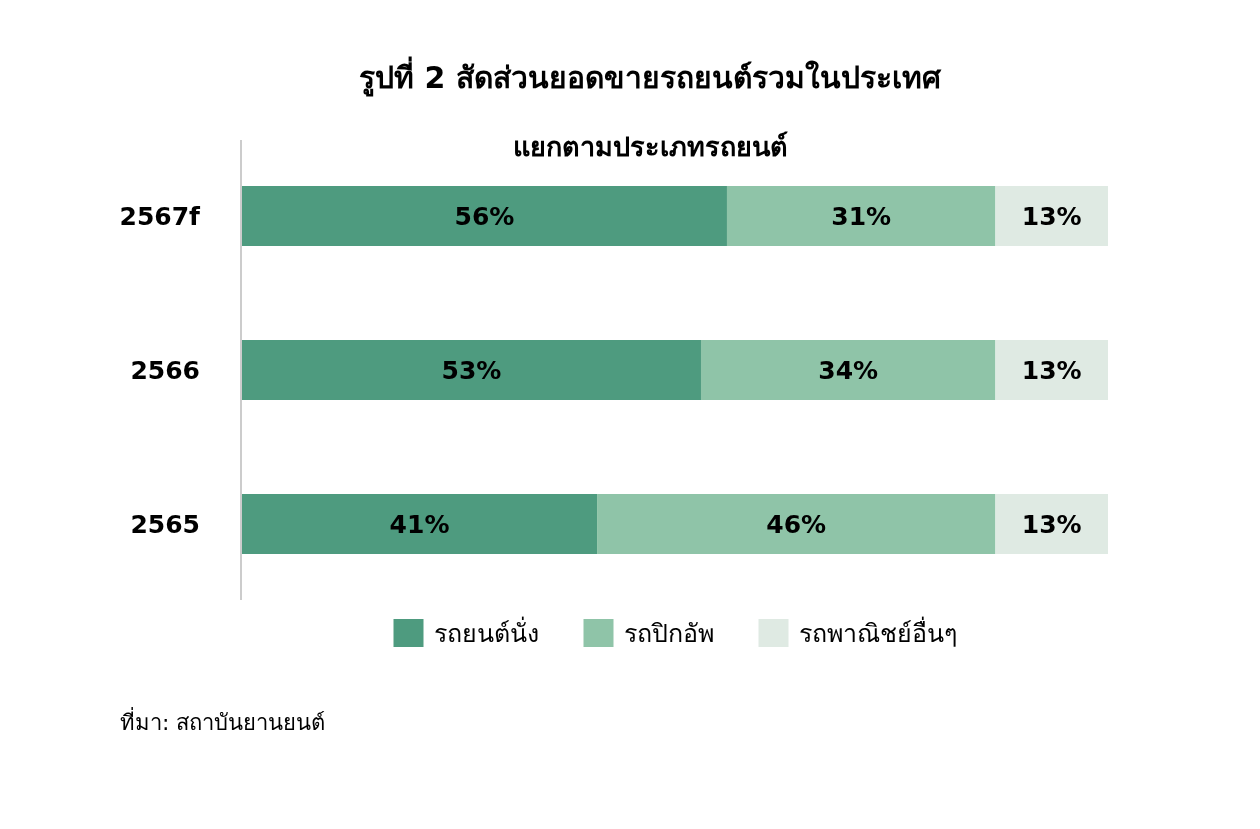 This screenshot has height=829, width=1260. What do you see at coordinates (160, 216) in the screenshot?
I see `y-tick-label: 2567f` at bounding box center [160, 216].